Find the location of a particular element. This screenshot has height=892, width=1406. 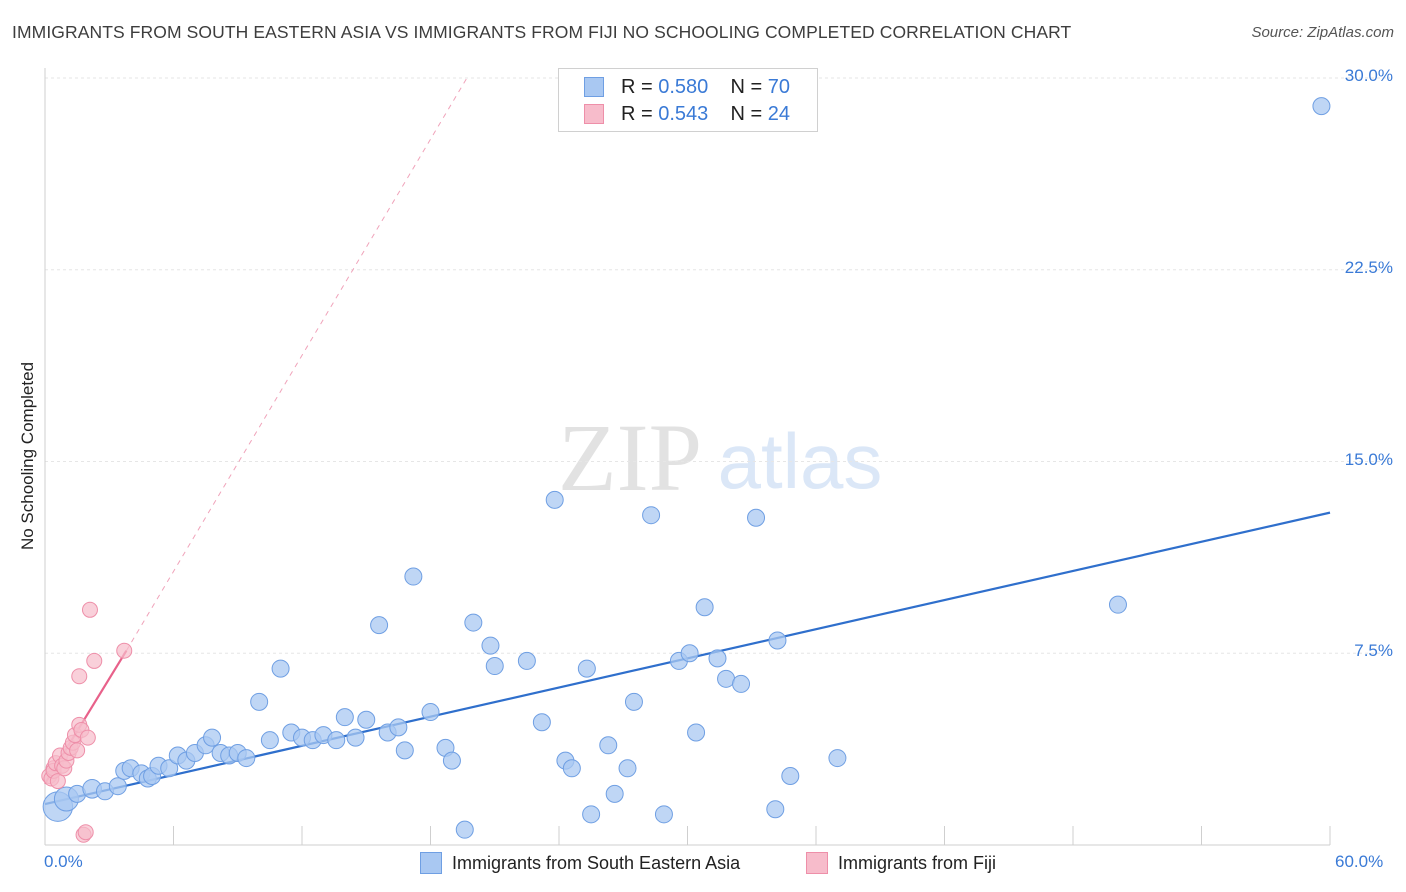

series-fiji is located at coordinates (87, 722).